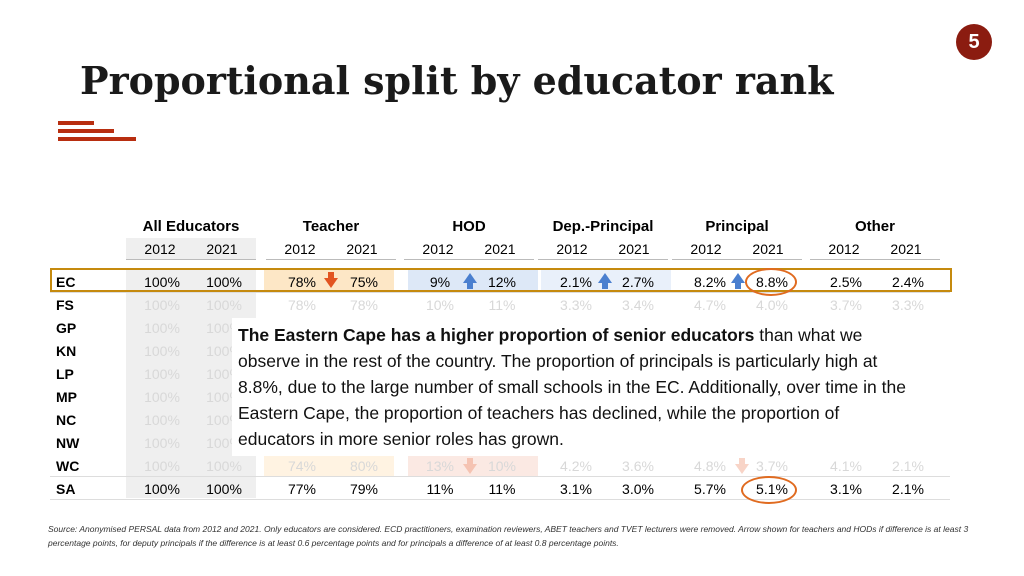  I want to click on row-label: NC, so click(66, 420).